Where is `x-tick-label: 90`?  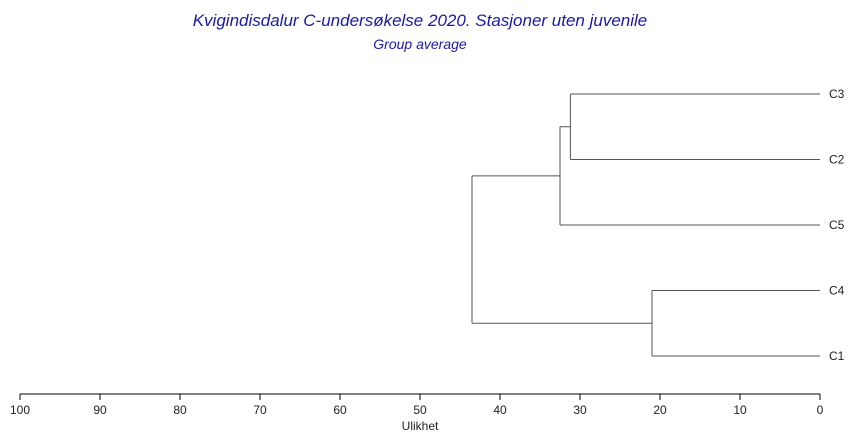
x-tick-label: 90 is located at coordinates (100, 410).